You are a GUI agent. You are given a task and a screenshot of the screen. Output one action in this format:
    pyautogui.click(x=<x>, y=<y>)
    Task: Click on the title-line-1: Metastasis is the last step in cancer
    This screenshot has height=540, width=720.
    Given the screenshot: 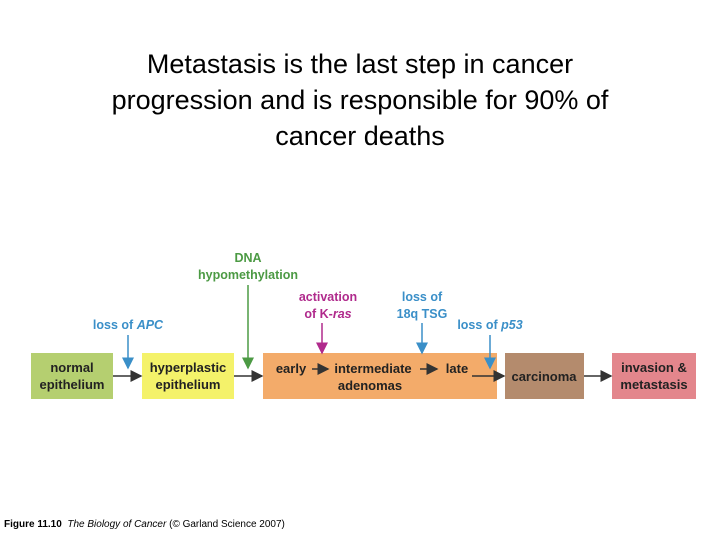 What is the action you would take?
    pyautogui.click(x=360, y=64)
    